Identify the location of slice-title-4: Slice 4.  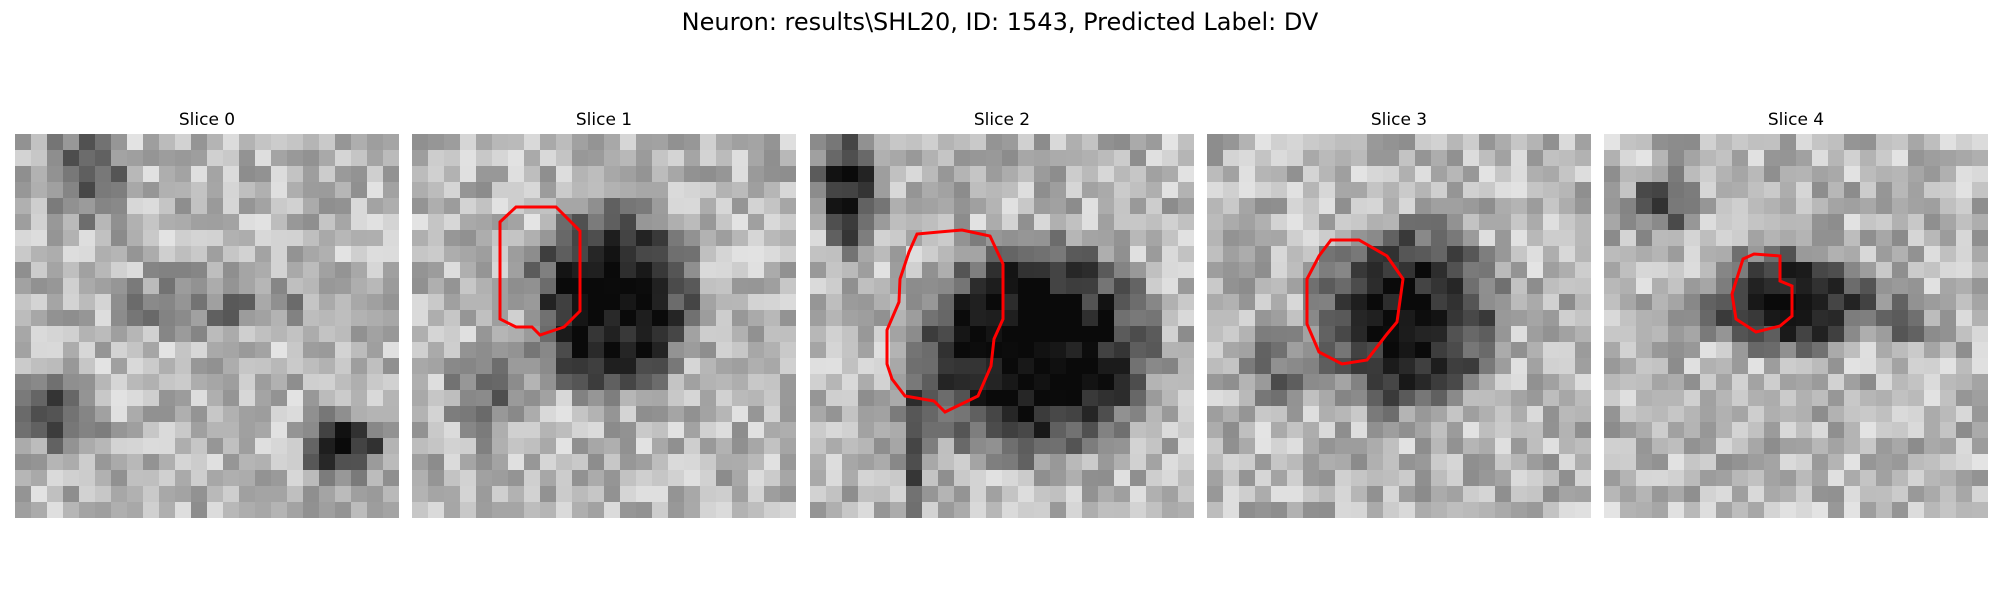
(1796, 120).